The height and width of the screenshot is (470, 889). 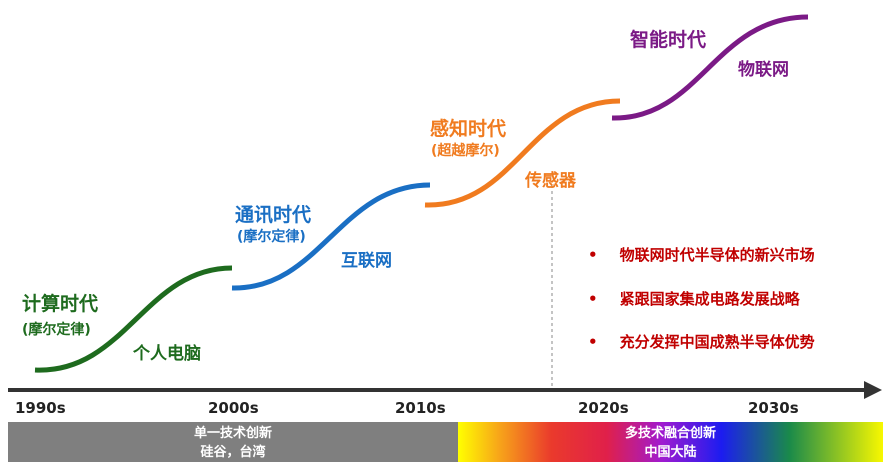 What do you see at coordinates (468, 129) in the screenshot?
I see `era-title-sensing: 感知时代` at bounding box center [468, 129].